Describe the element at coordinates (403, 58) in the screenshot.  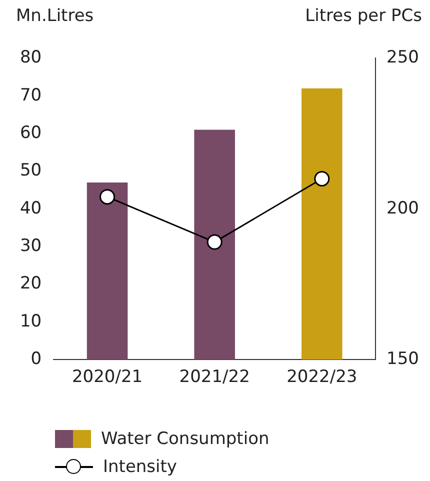
I see `y2-tick-label: 250` at that location.